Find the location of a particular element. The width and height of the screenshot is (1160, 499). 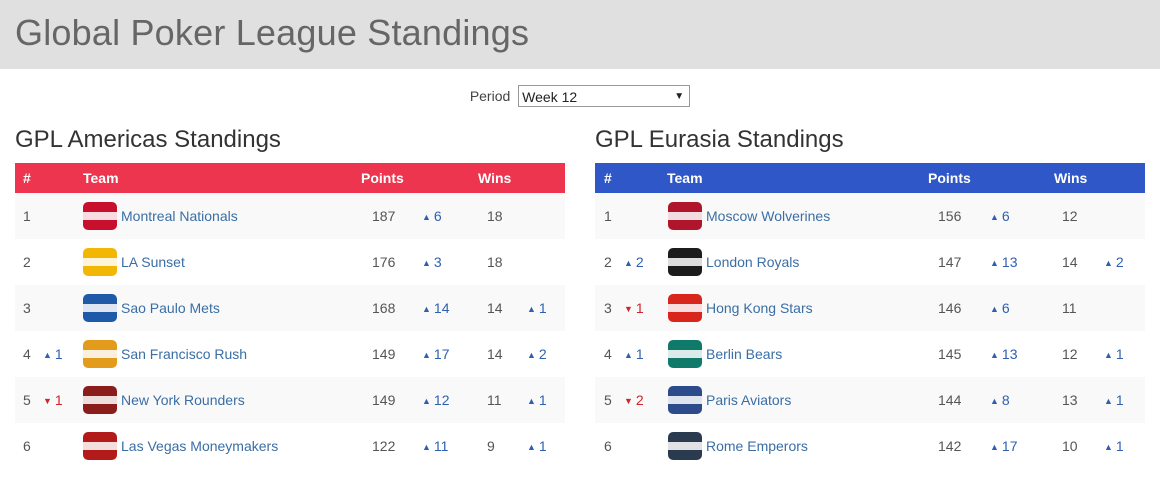

team-link: New York Rounders is located at coordinates (183, 400).